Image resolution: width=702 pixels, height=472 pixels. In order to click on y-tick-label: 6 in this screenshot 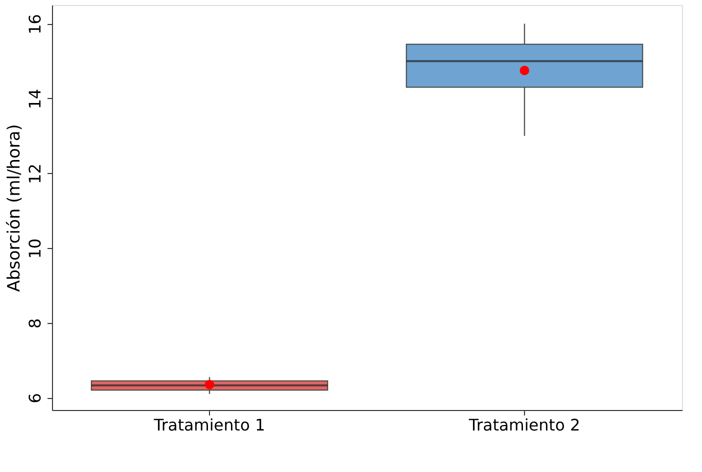, I will do `click(35, 398)`.